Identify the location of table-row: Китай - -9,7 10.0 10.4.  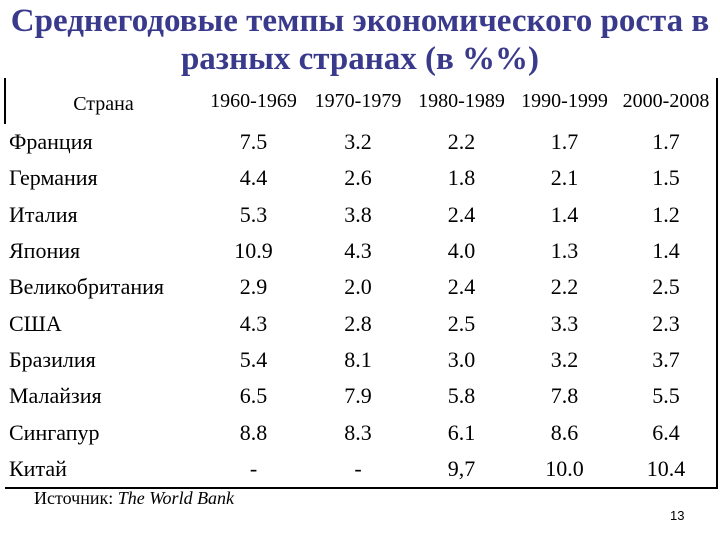
(361, 469).